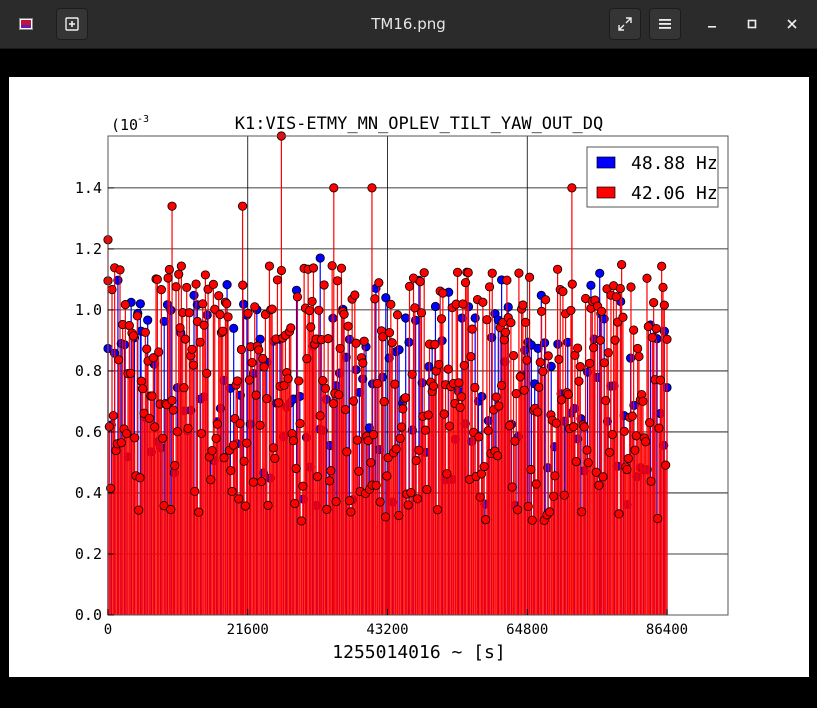  I want to click on x-tick-label: 21600, so click(248, 630).